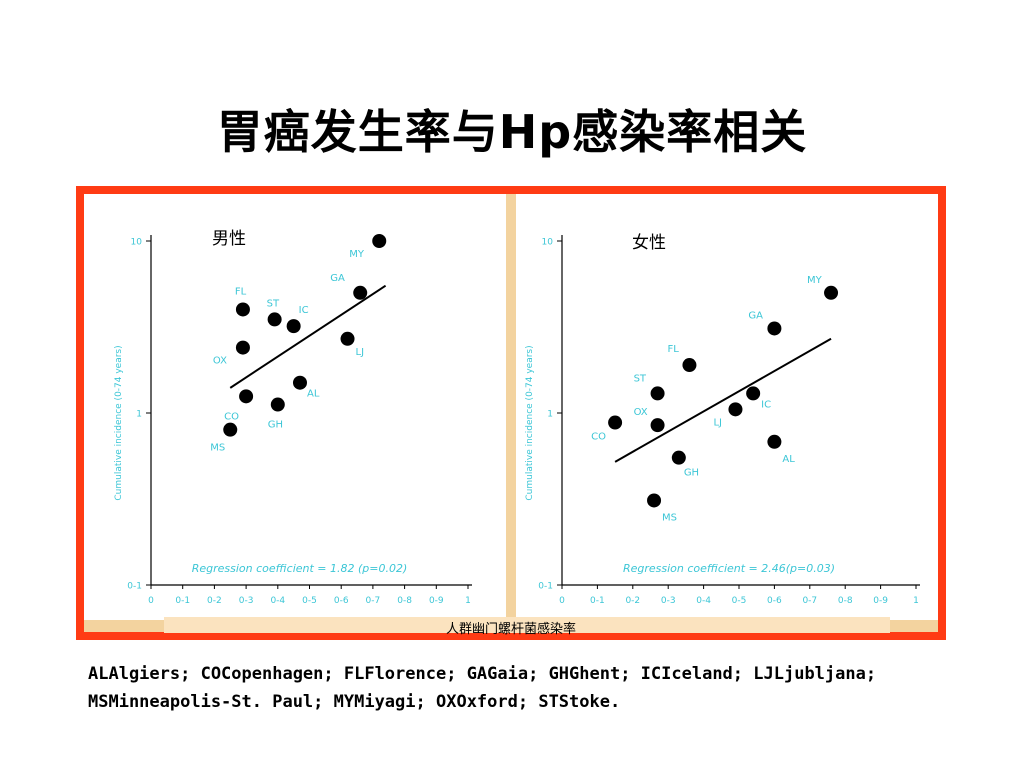  Describe the element at coordinates (300, 568) in the screenshot. I see `regression-annotation: Regression coefficient = 1.82 (p=0.02)` at that location.